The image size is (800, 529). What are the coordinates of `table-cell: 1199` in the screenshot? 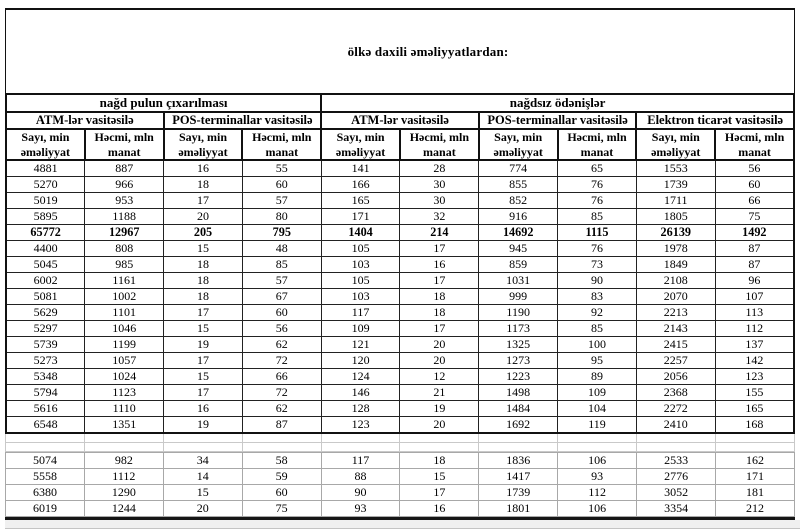 It's located at (124, 344).